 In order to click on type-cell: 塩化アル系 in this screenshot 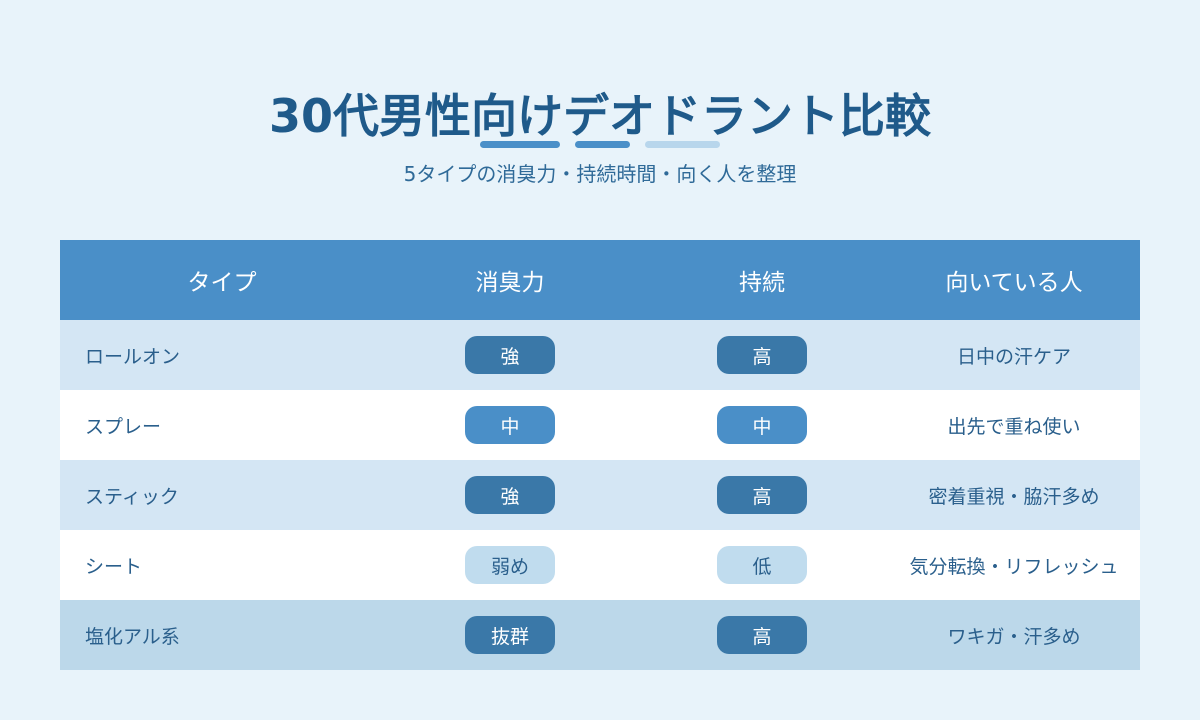, I will do `click(132, 636)`.